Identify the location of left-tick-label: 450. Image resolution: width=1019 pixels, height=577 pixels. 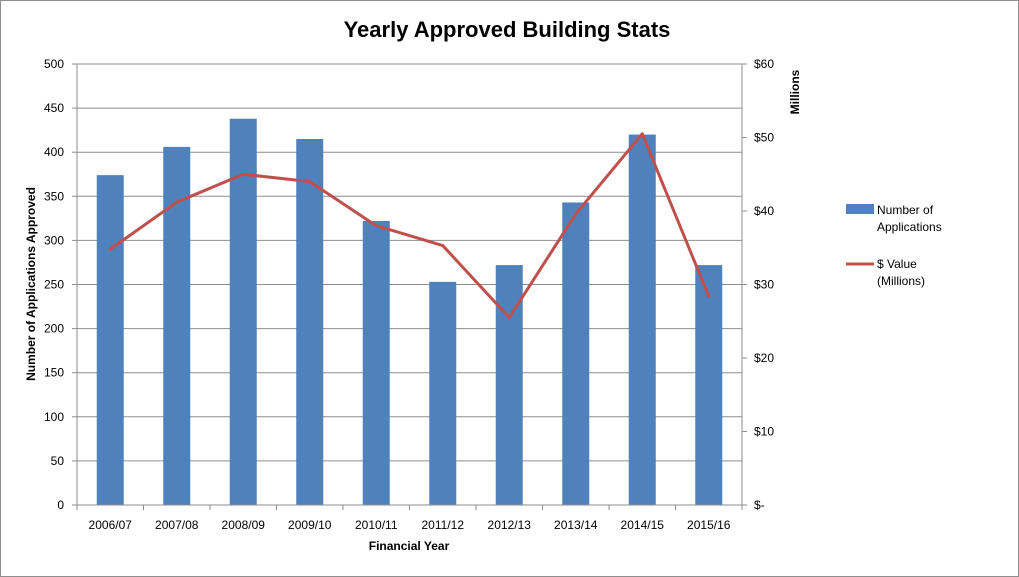
(54, 108).